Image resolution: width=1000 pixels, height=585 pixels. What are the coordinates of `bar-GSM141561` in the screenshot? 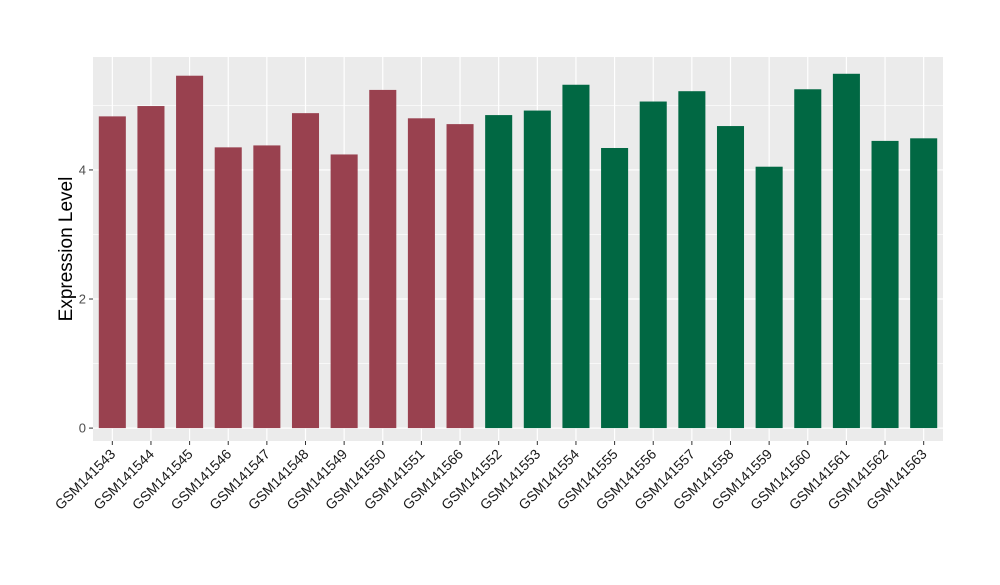 It's located at (846, 251).